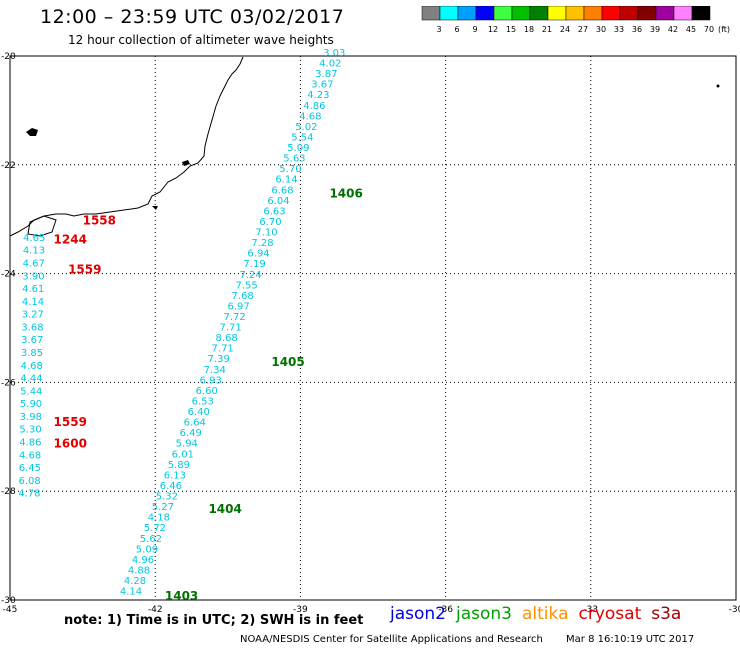 The height and width of the screenshot is (650, 740). I want to click on wave-height-value: 5.89, so click(179, 465).